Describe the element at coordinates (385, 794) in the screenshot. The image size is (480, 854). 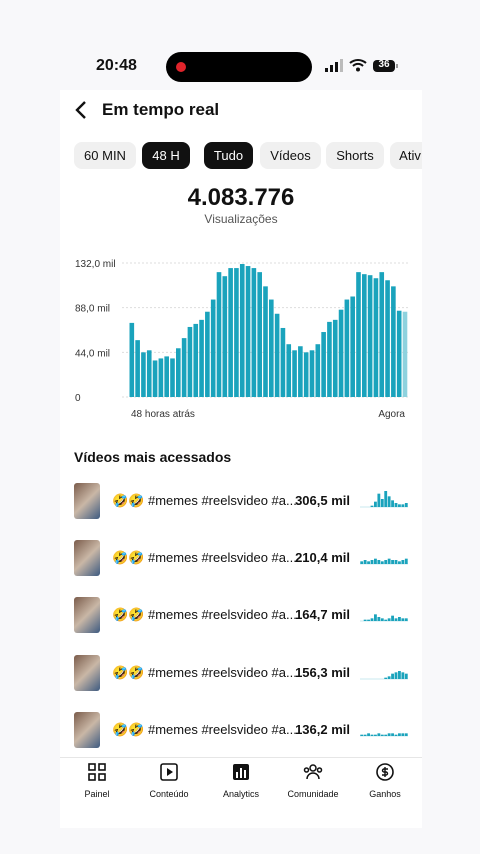
I see `nav-label: Ganhos` at that location.